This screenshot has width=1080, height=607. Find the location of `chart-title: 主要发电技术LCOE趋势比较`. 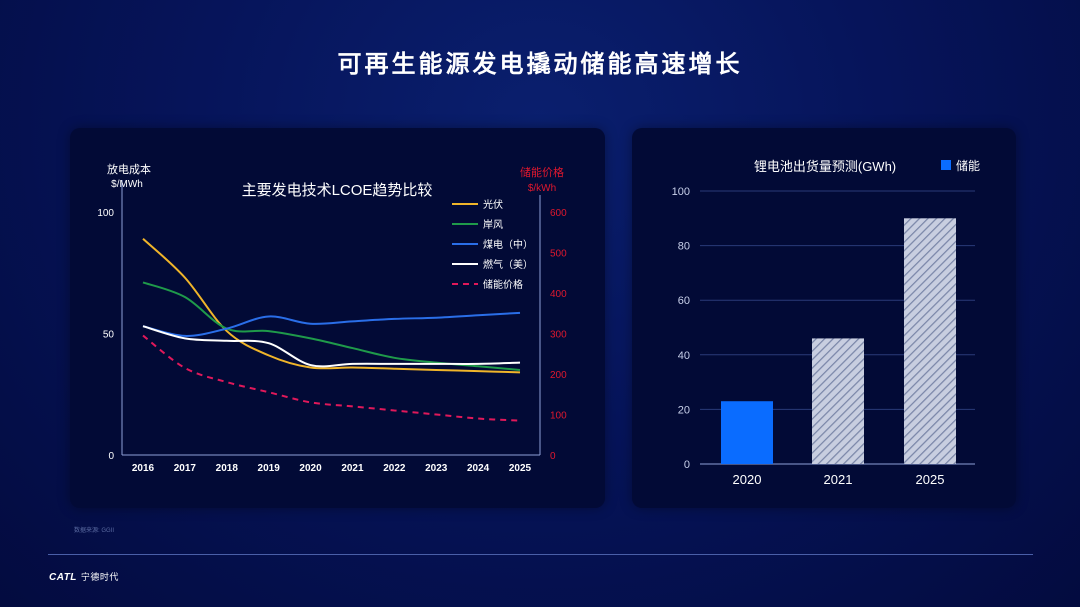

chart-title: 主要发电技术LCOE趋势比较 is located at coordinates (337, 190).